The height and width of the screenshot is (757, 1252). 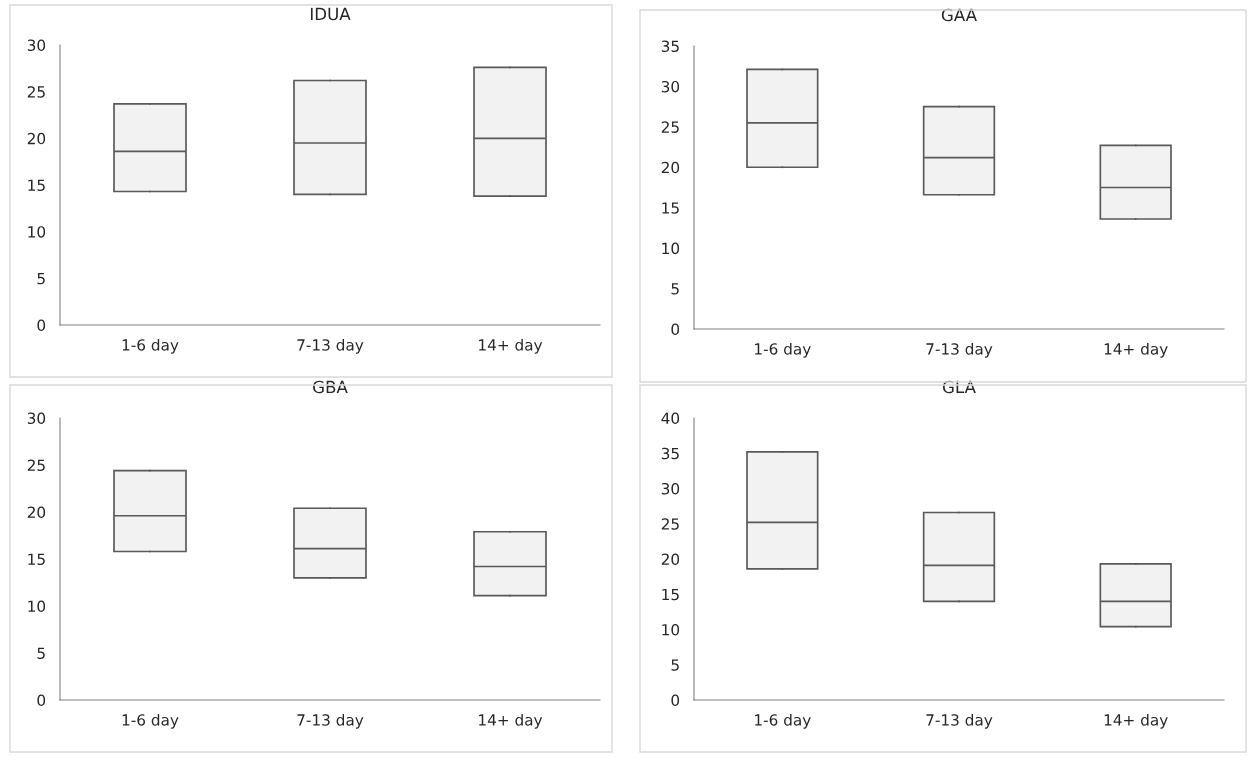 What do you see at coordinates (959, 387) in the screenshot?
I see `chart-title: GLA` at bounding box center [959, 387].